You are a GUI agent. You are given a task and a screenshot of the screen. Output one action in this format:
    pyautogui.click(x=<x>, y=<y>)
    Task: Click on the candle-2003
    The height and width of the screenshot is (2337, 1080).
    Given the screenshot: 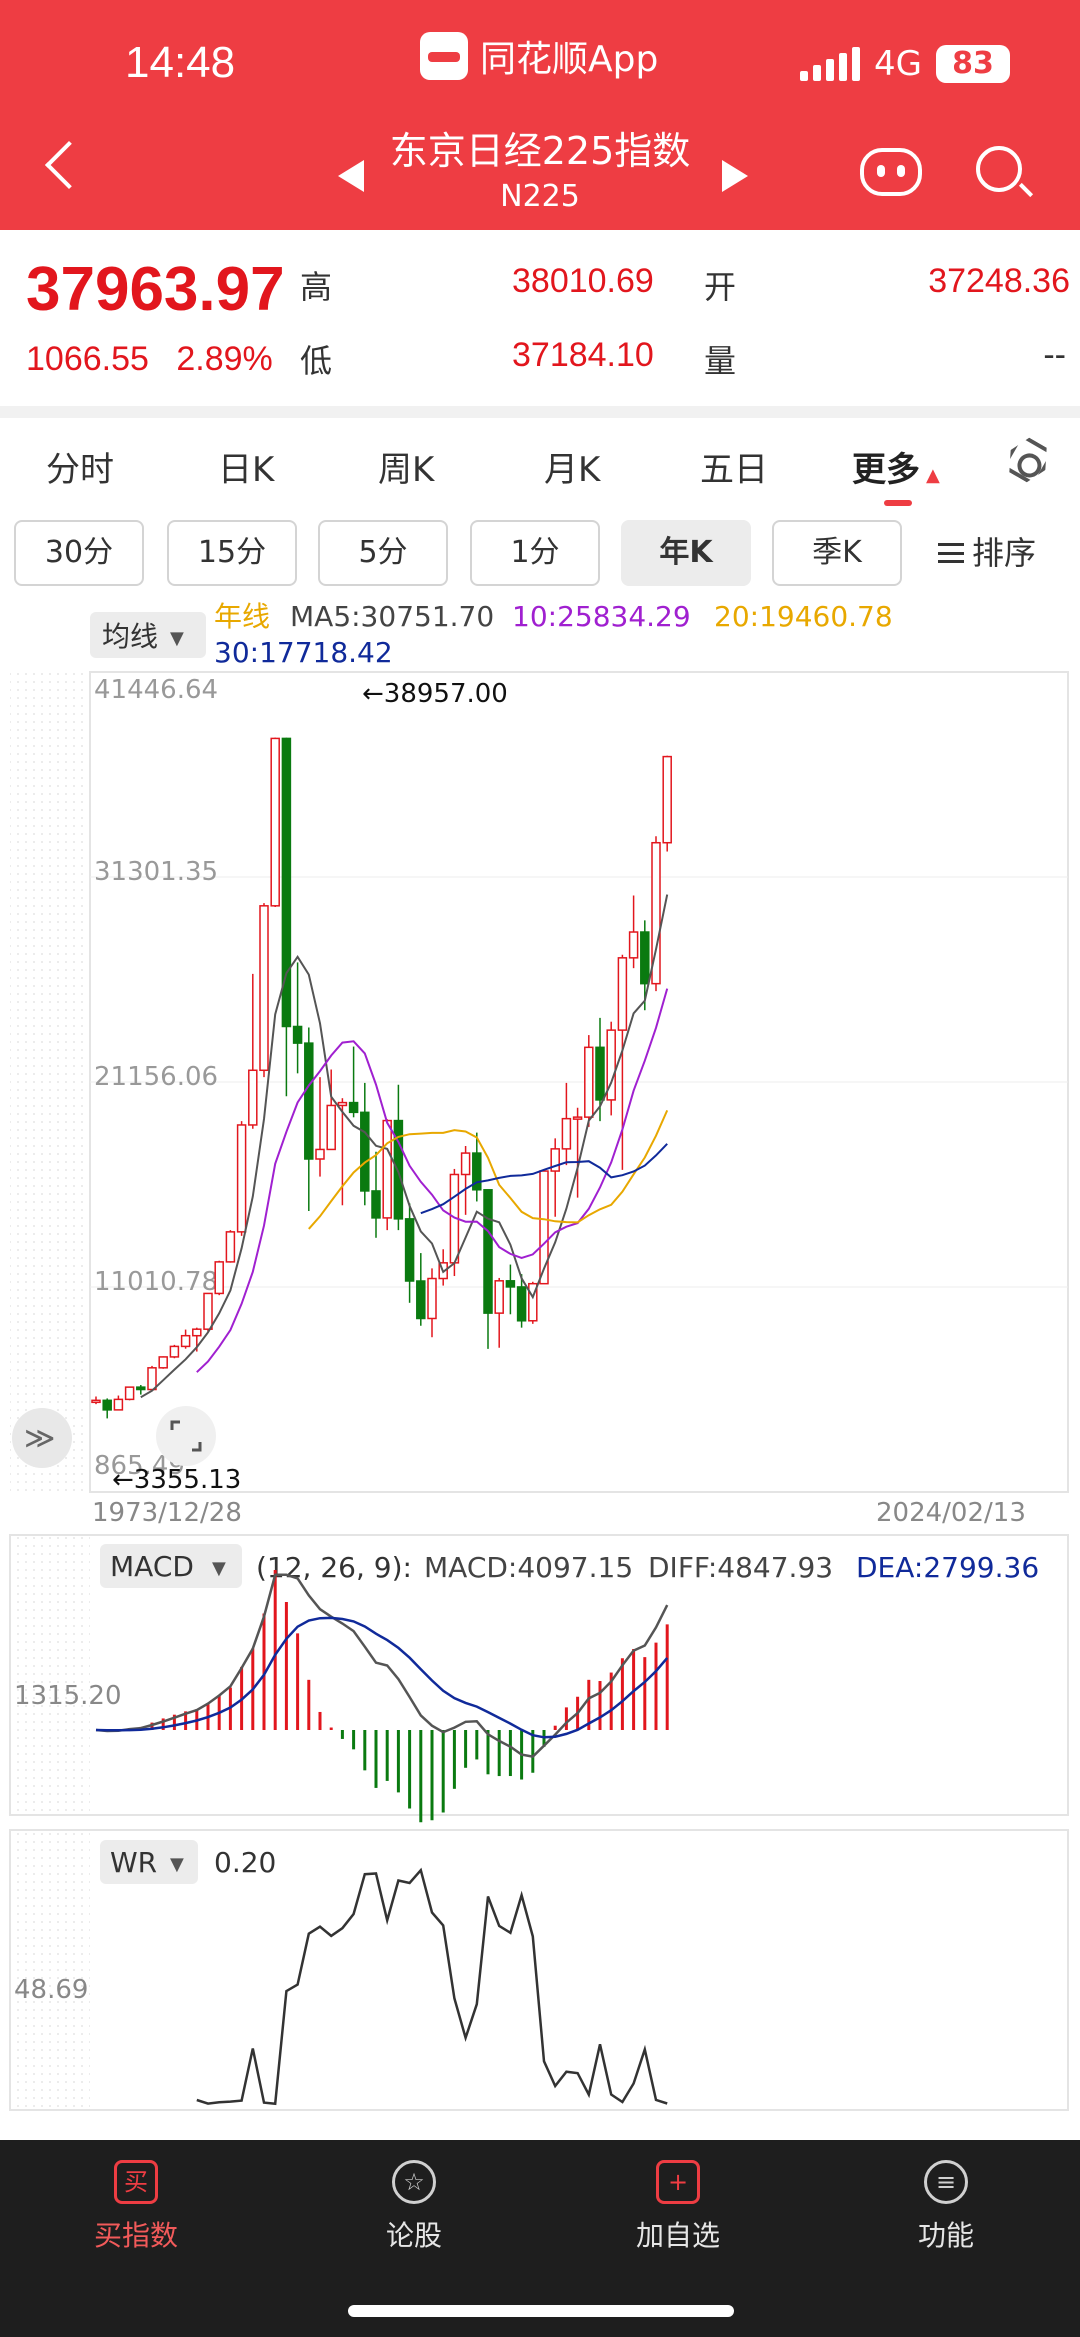 What is the action you would take?
    pyautogui.click(x=432, y=1298)
    